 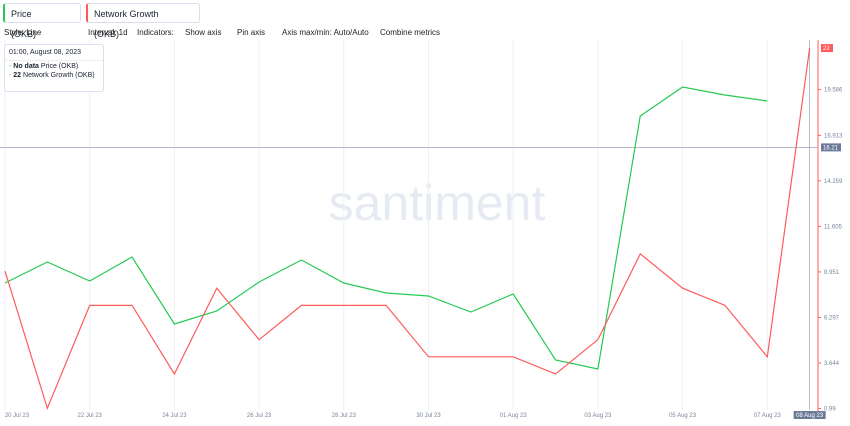 I want to click on tooltip-row: - 22 Network Growth (OKB), so click(x=52, y=75).